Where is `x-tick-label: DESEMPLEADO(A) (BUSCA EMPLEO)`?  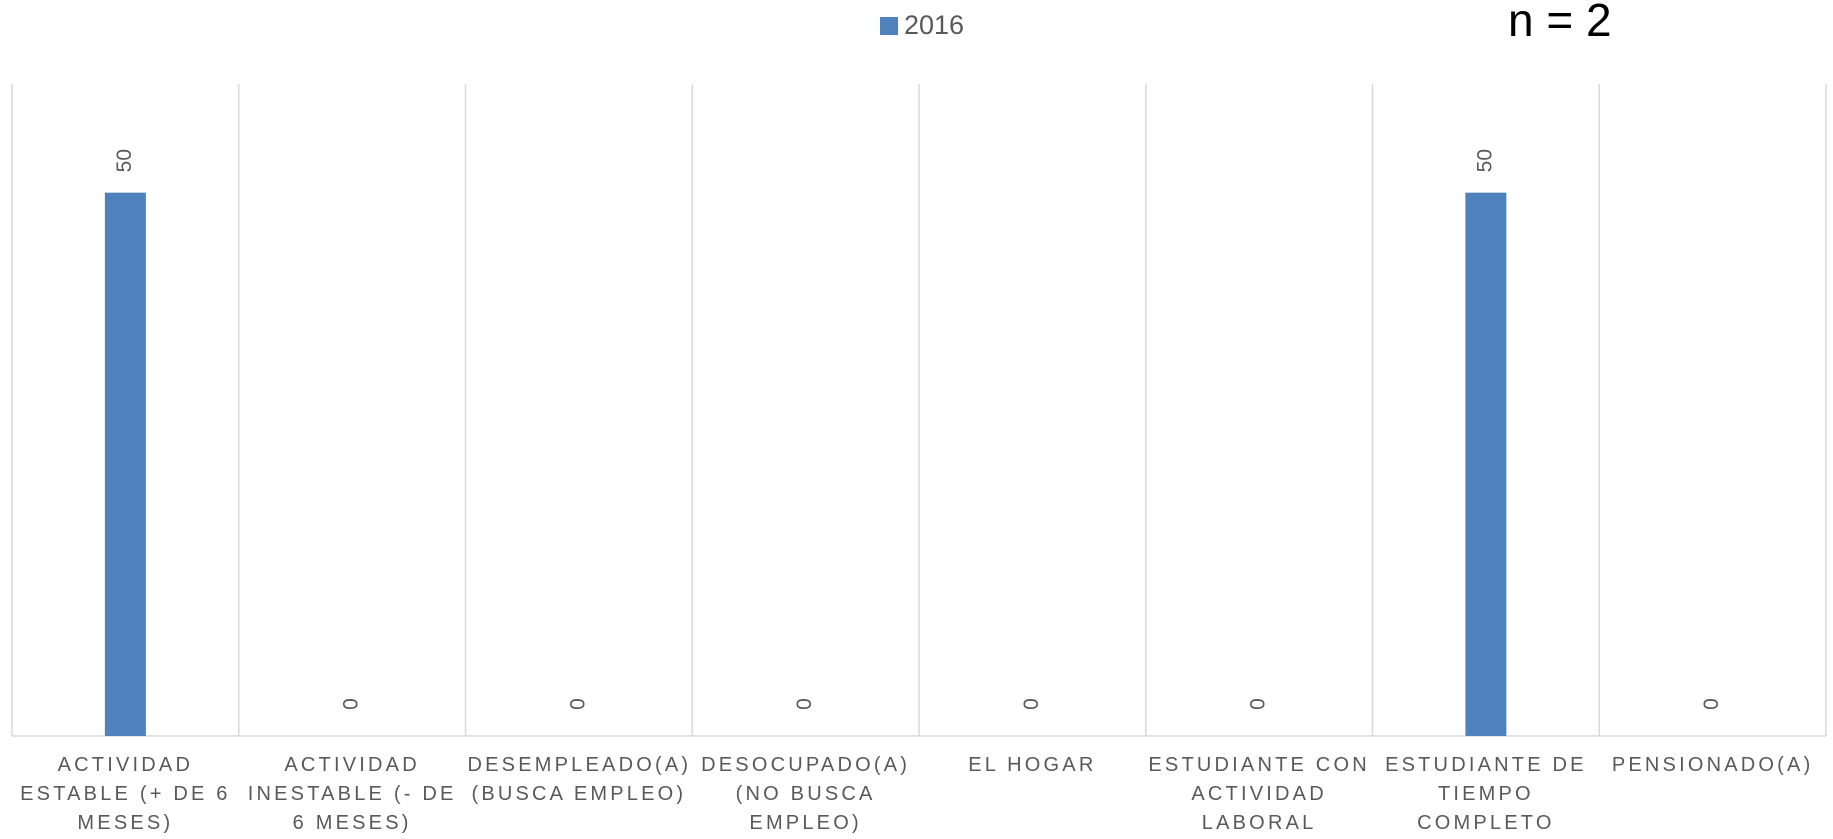
x-tick-label: DESEMPLEADO(A) (BUSCA EMPLEO) is located at coordinates (579, 779).